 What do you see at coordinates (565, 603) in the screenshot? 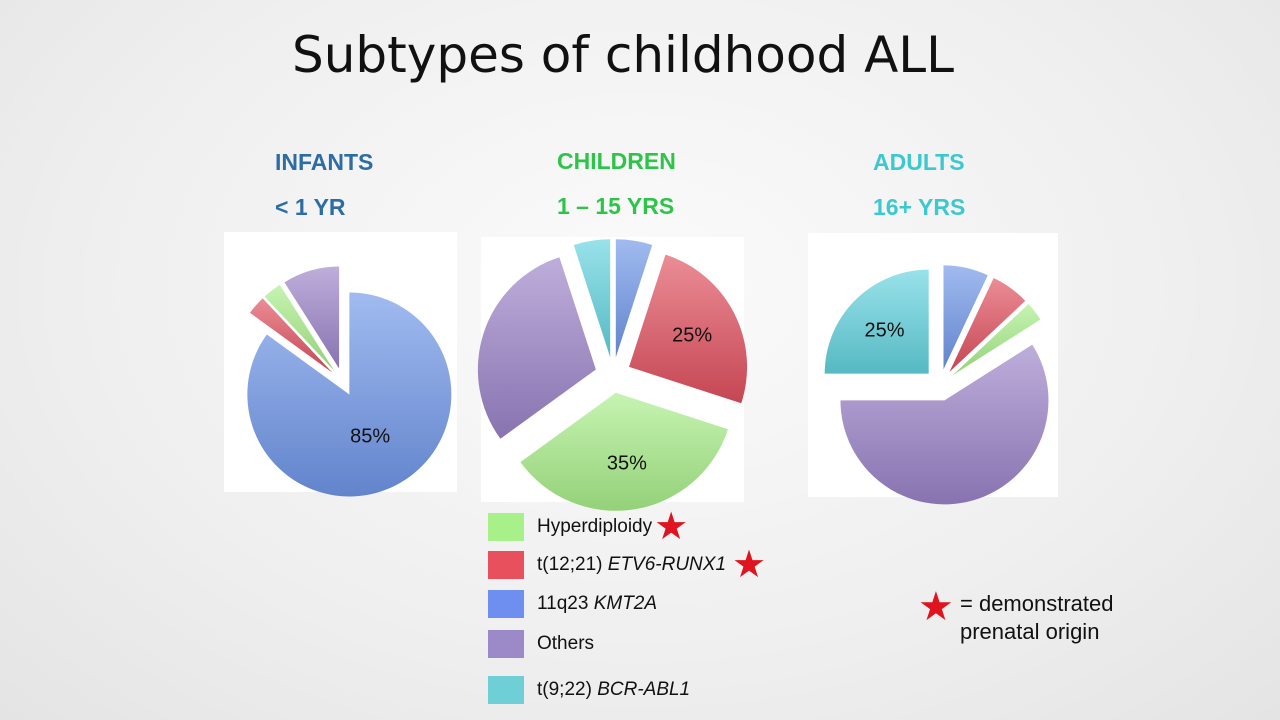
I see `legend-text: 11q23` at bounding box center [565, 603].